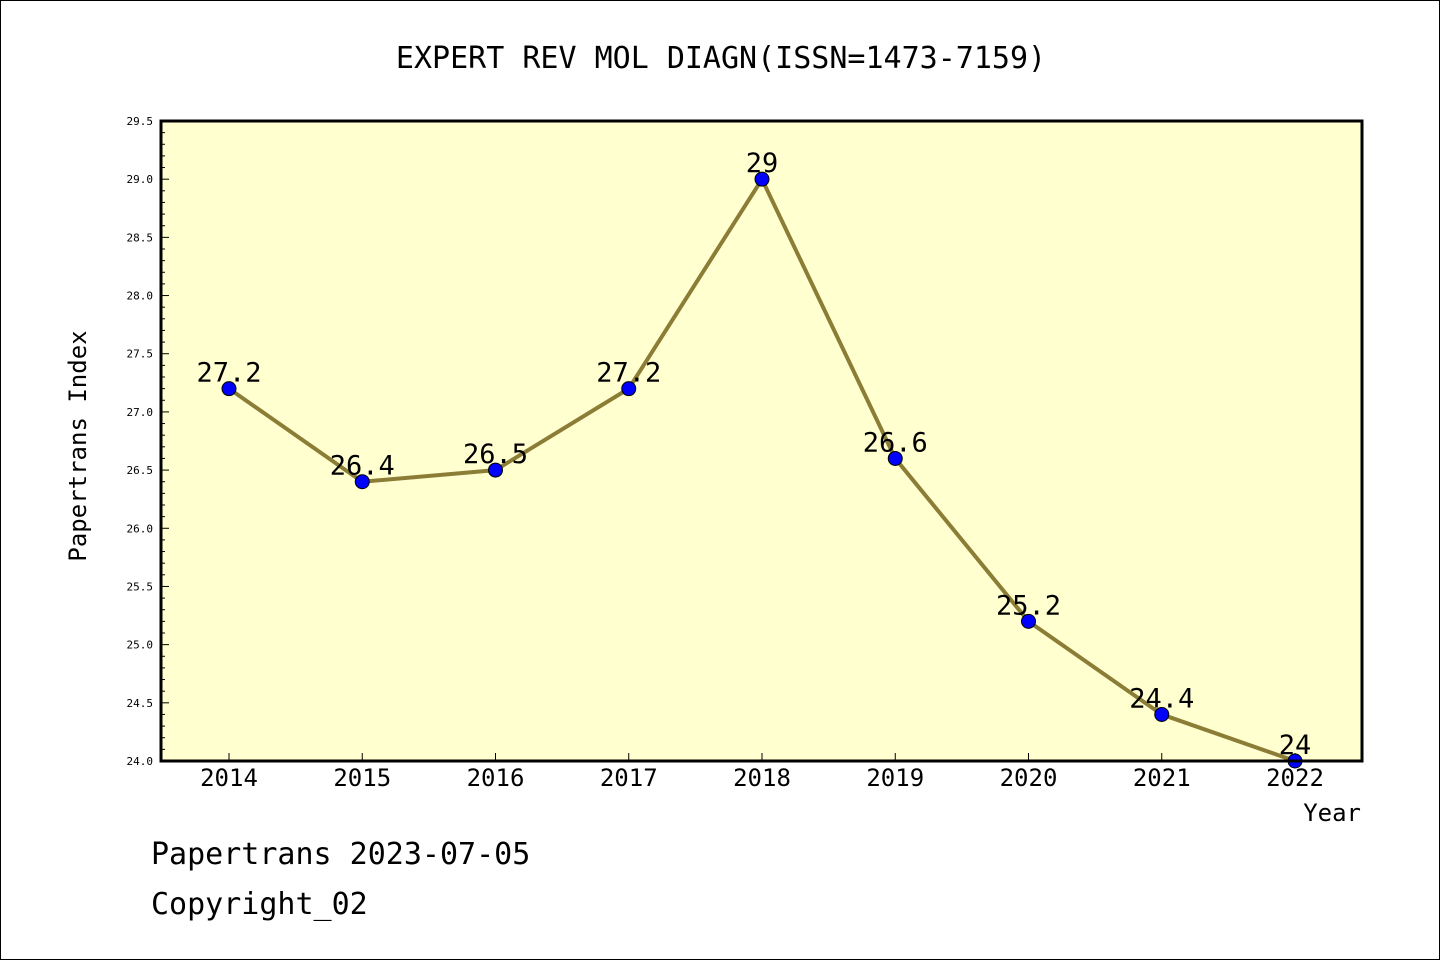 This screenshot has height=961, width=1440. What do you see at coordinates (140, 412) in the screenshot?
I see `y-tick-label: 27.0` at bounding box center [140, 412].